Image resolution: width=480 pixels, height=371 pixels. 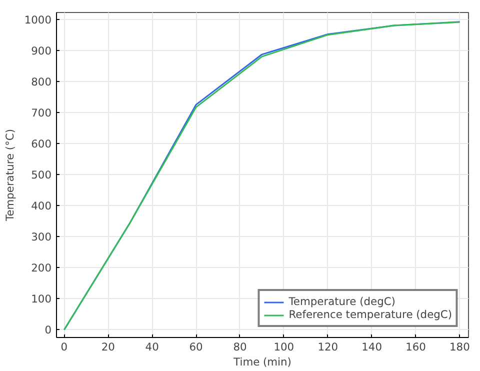 What do you see at coordinates (342, 301) in the screenshot?
I see `legend-label: Temperature (degC)` at bounding box center [342, 301].